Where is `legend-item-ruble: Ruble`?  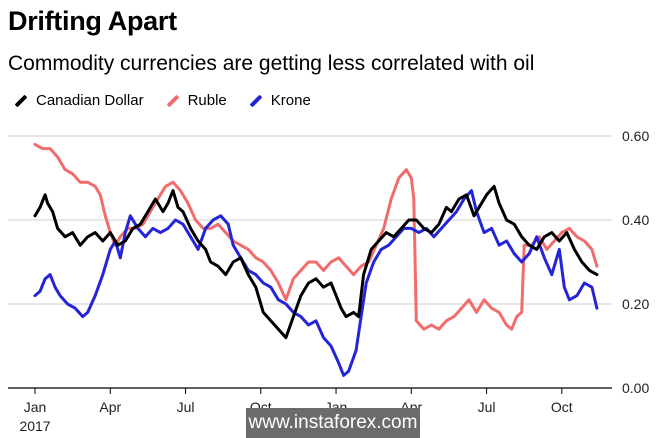
legend-item-ruble: Ruble is located at coordinates (196, 100).